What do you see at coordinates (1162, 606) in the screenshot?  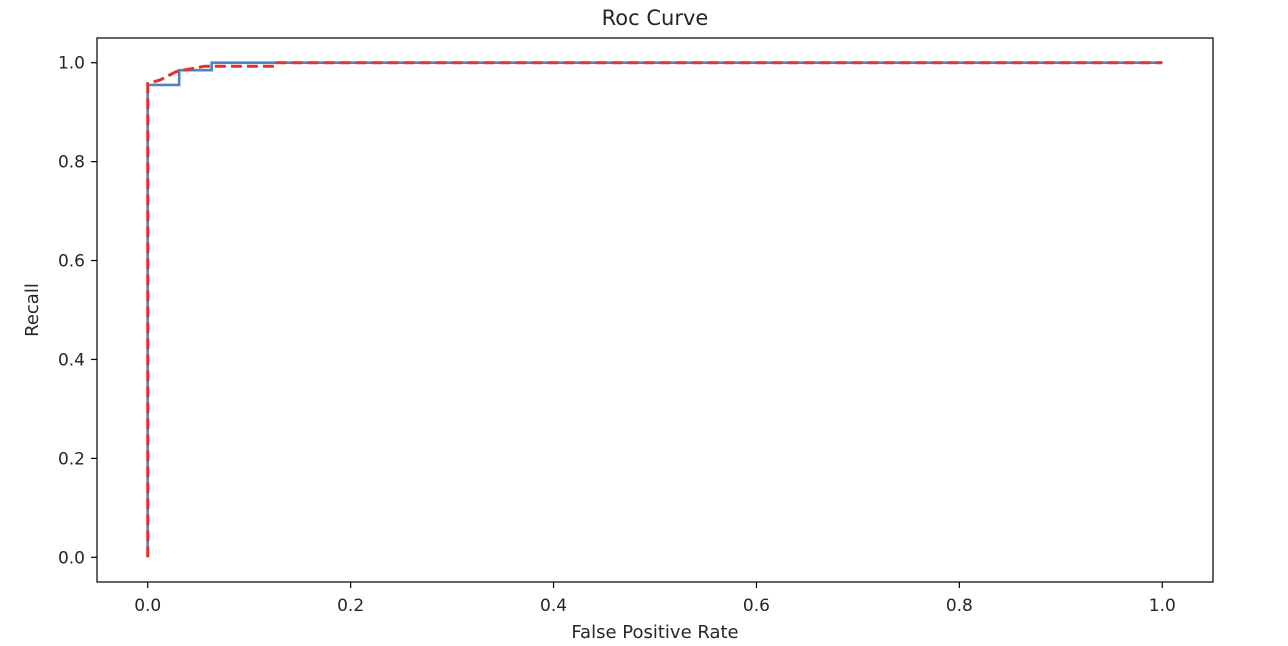 I see `x-tick-label: 1.0` at bounding box center [1162, 606].